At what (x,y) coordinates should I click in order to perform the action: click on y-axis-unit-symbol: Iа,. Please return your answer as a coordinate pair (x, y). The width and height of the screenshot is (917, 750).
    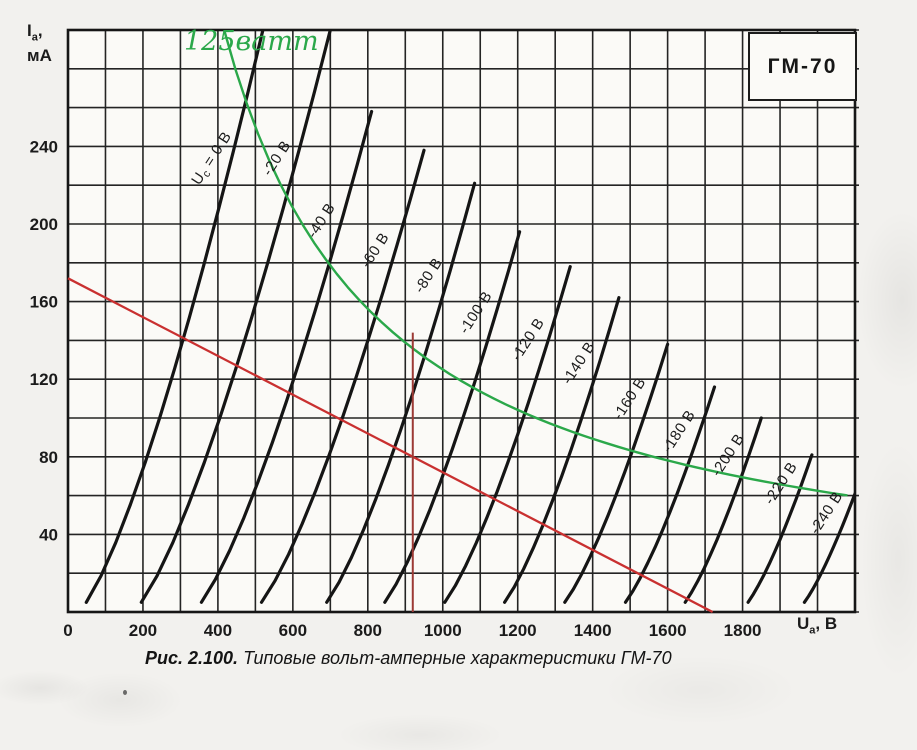
    Looking at the image, I should click on (35, 32).